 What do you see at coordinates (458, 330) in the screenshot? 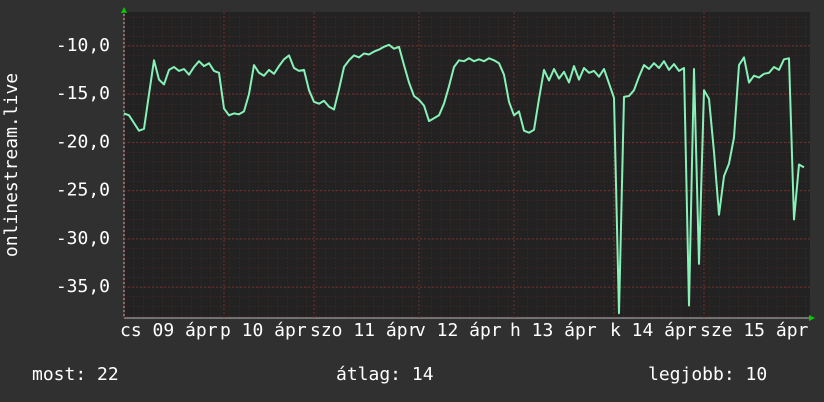
I see `x-tick-label: v 12 ápr` at bounding box center [458, 330].